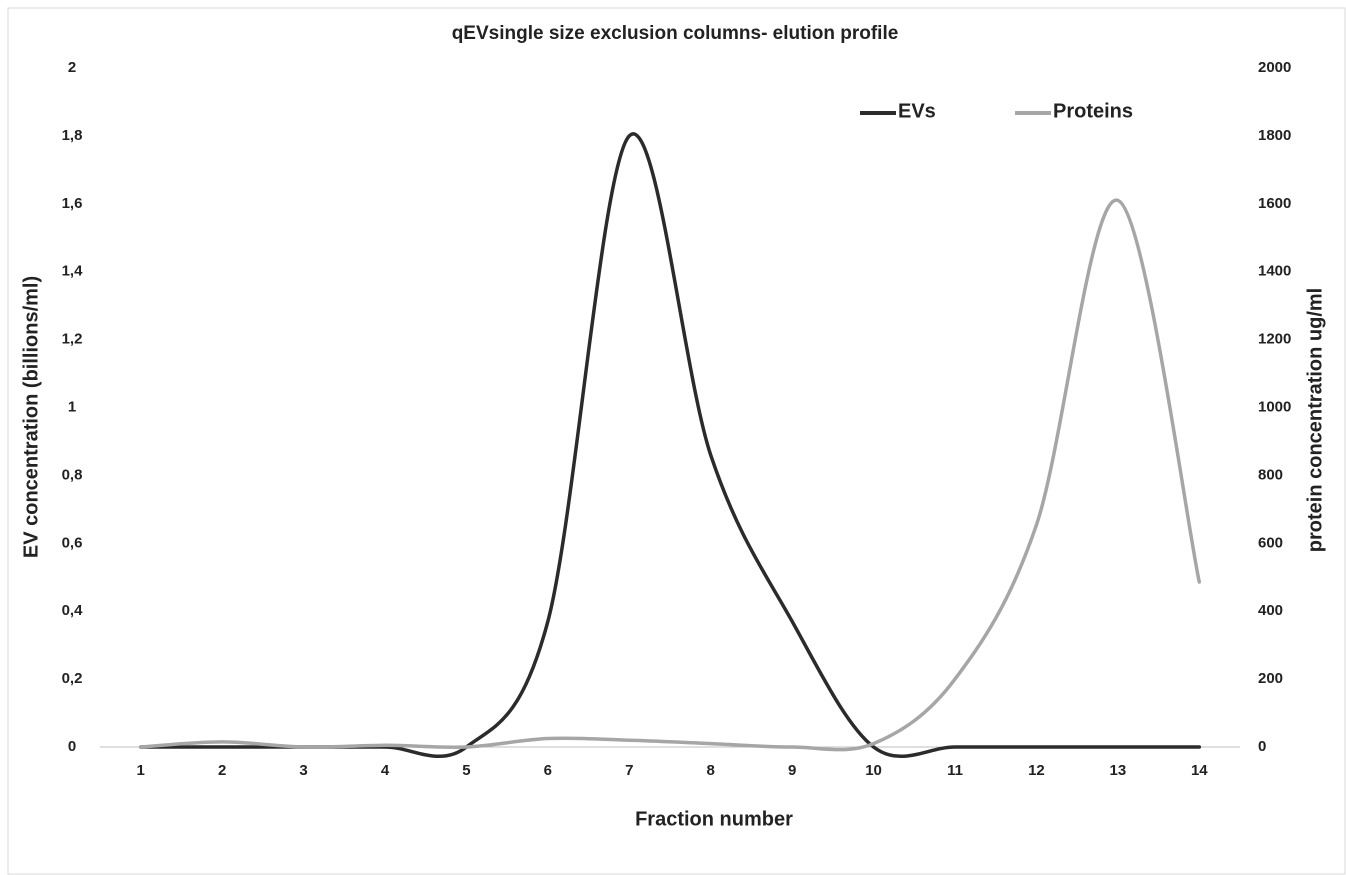 The height and width of the screenshot is (875, 1346). I want to click on x-tick-label: 8, so click(711, 770).